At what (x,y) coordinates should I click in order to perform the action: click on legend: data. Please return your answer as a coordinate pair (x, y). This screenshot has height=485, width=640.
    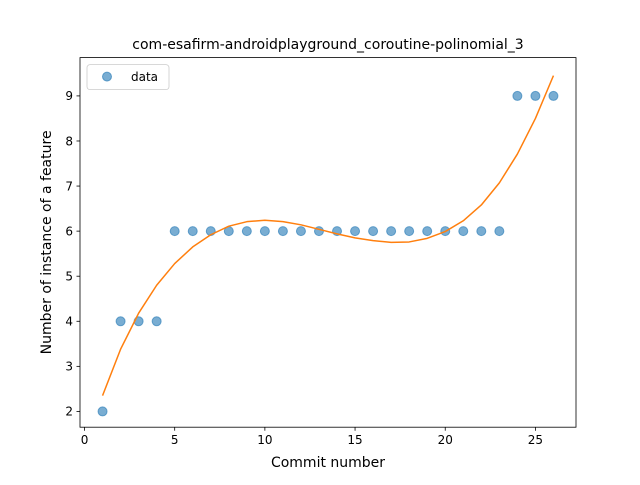
    Looking at the image, I should click on (128, 77).